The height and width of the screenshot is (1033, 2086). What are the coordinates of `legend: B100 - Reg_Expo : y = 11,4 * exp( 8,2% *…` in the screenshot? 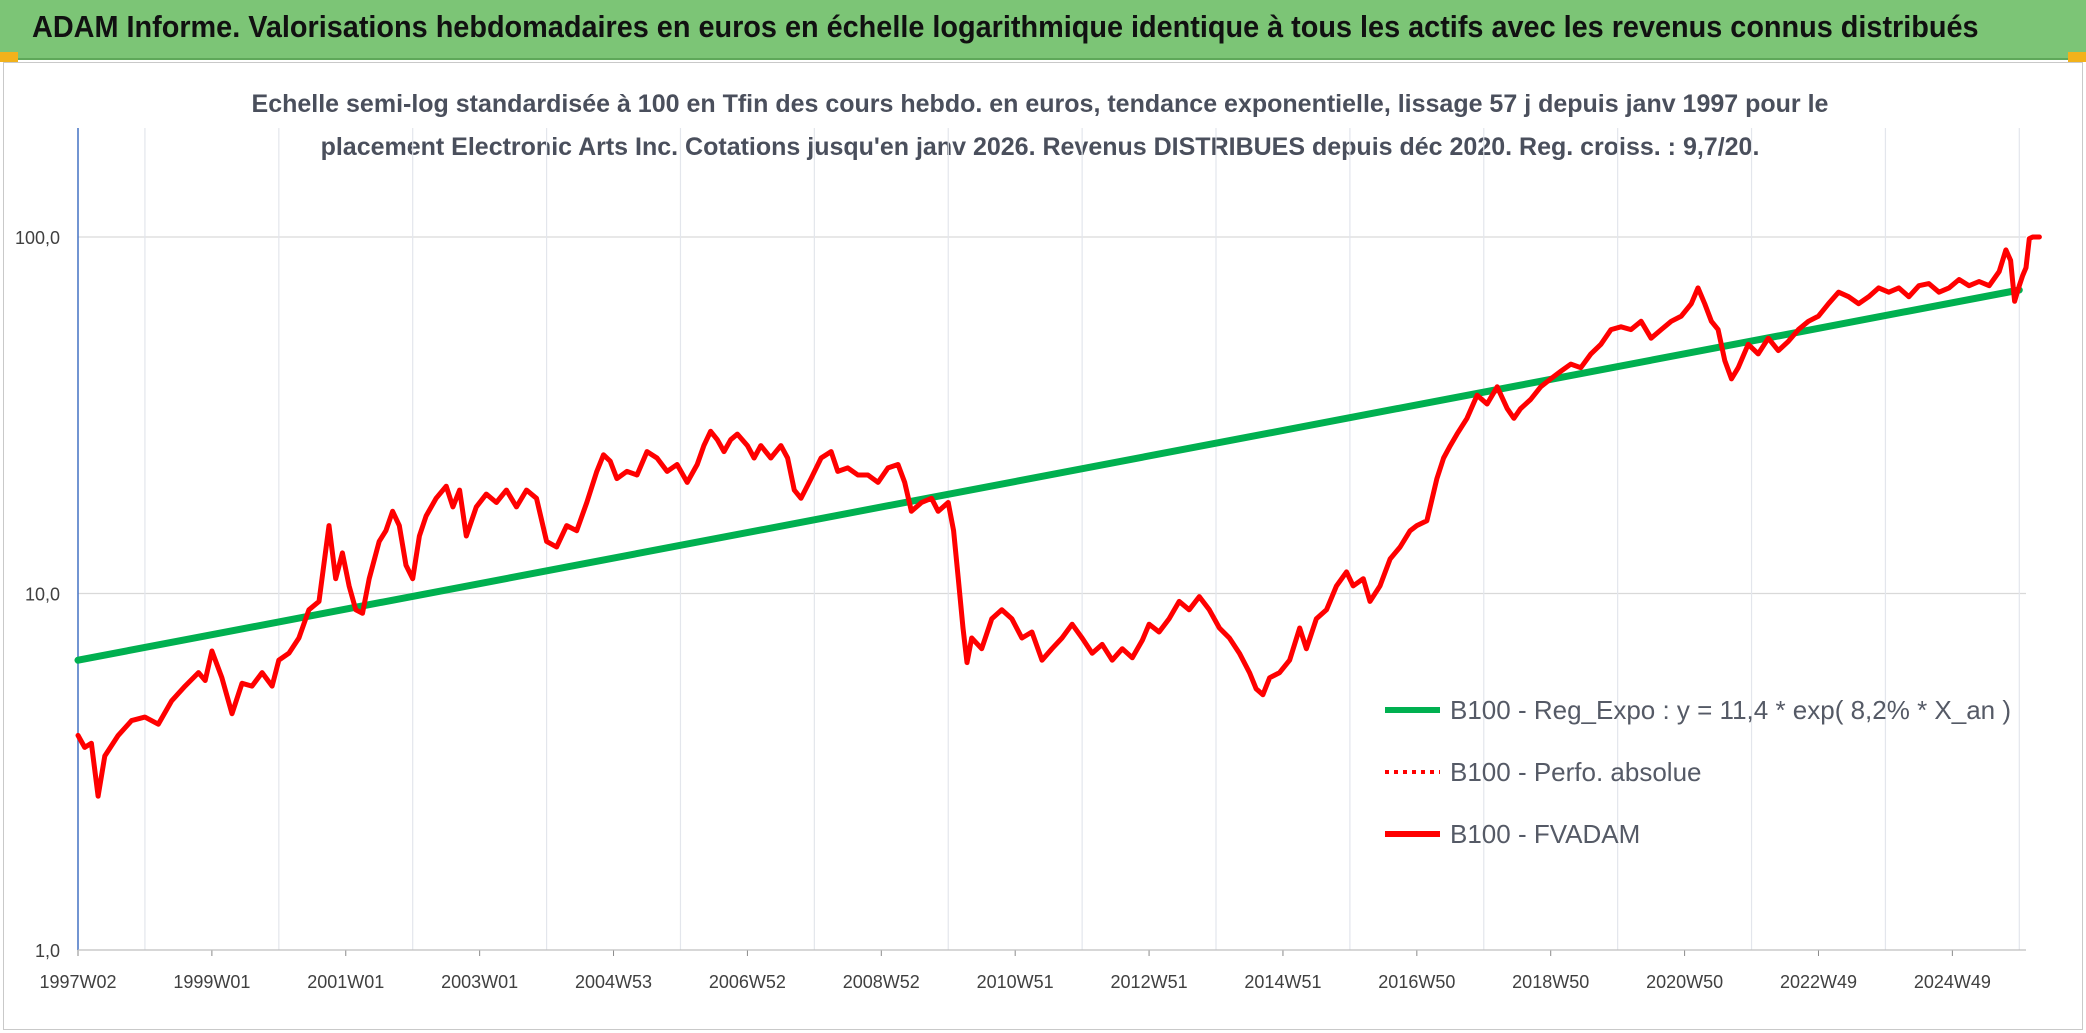 It's located at (1698, 772).